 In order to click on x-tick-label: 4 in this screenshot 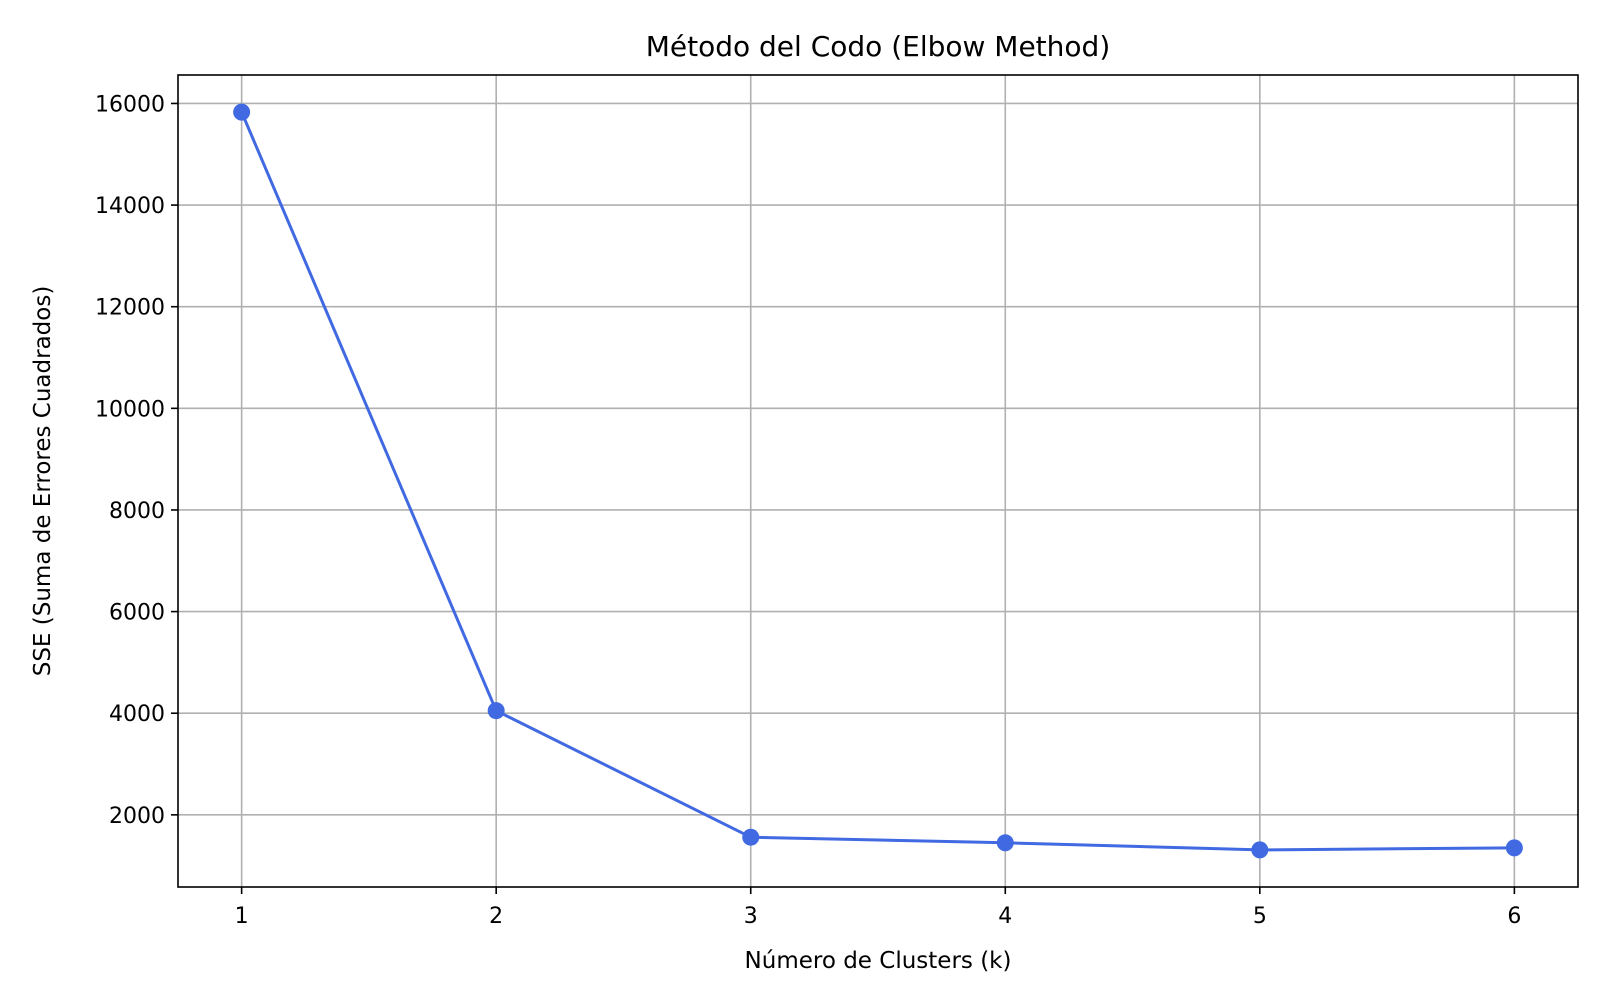, I will do `click(1005, 916)`.